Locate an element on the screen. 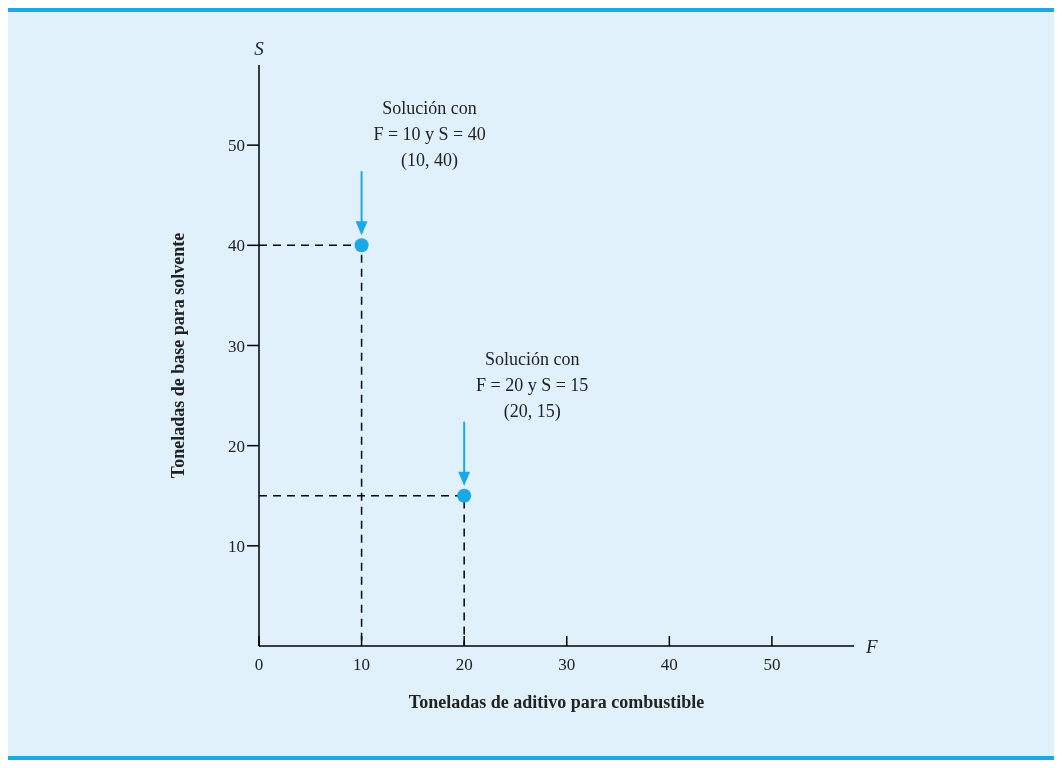  x-axis-title: Toneladas de aditivo para combustible is located at coordinates (556, 702).